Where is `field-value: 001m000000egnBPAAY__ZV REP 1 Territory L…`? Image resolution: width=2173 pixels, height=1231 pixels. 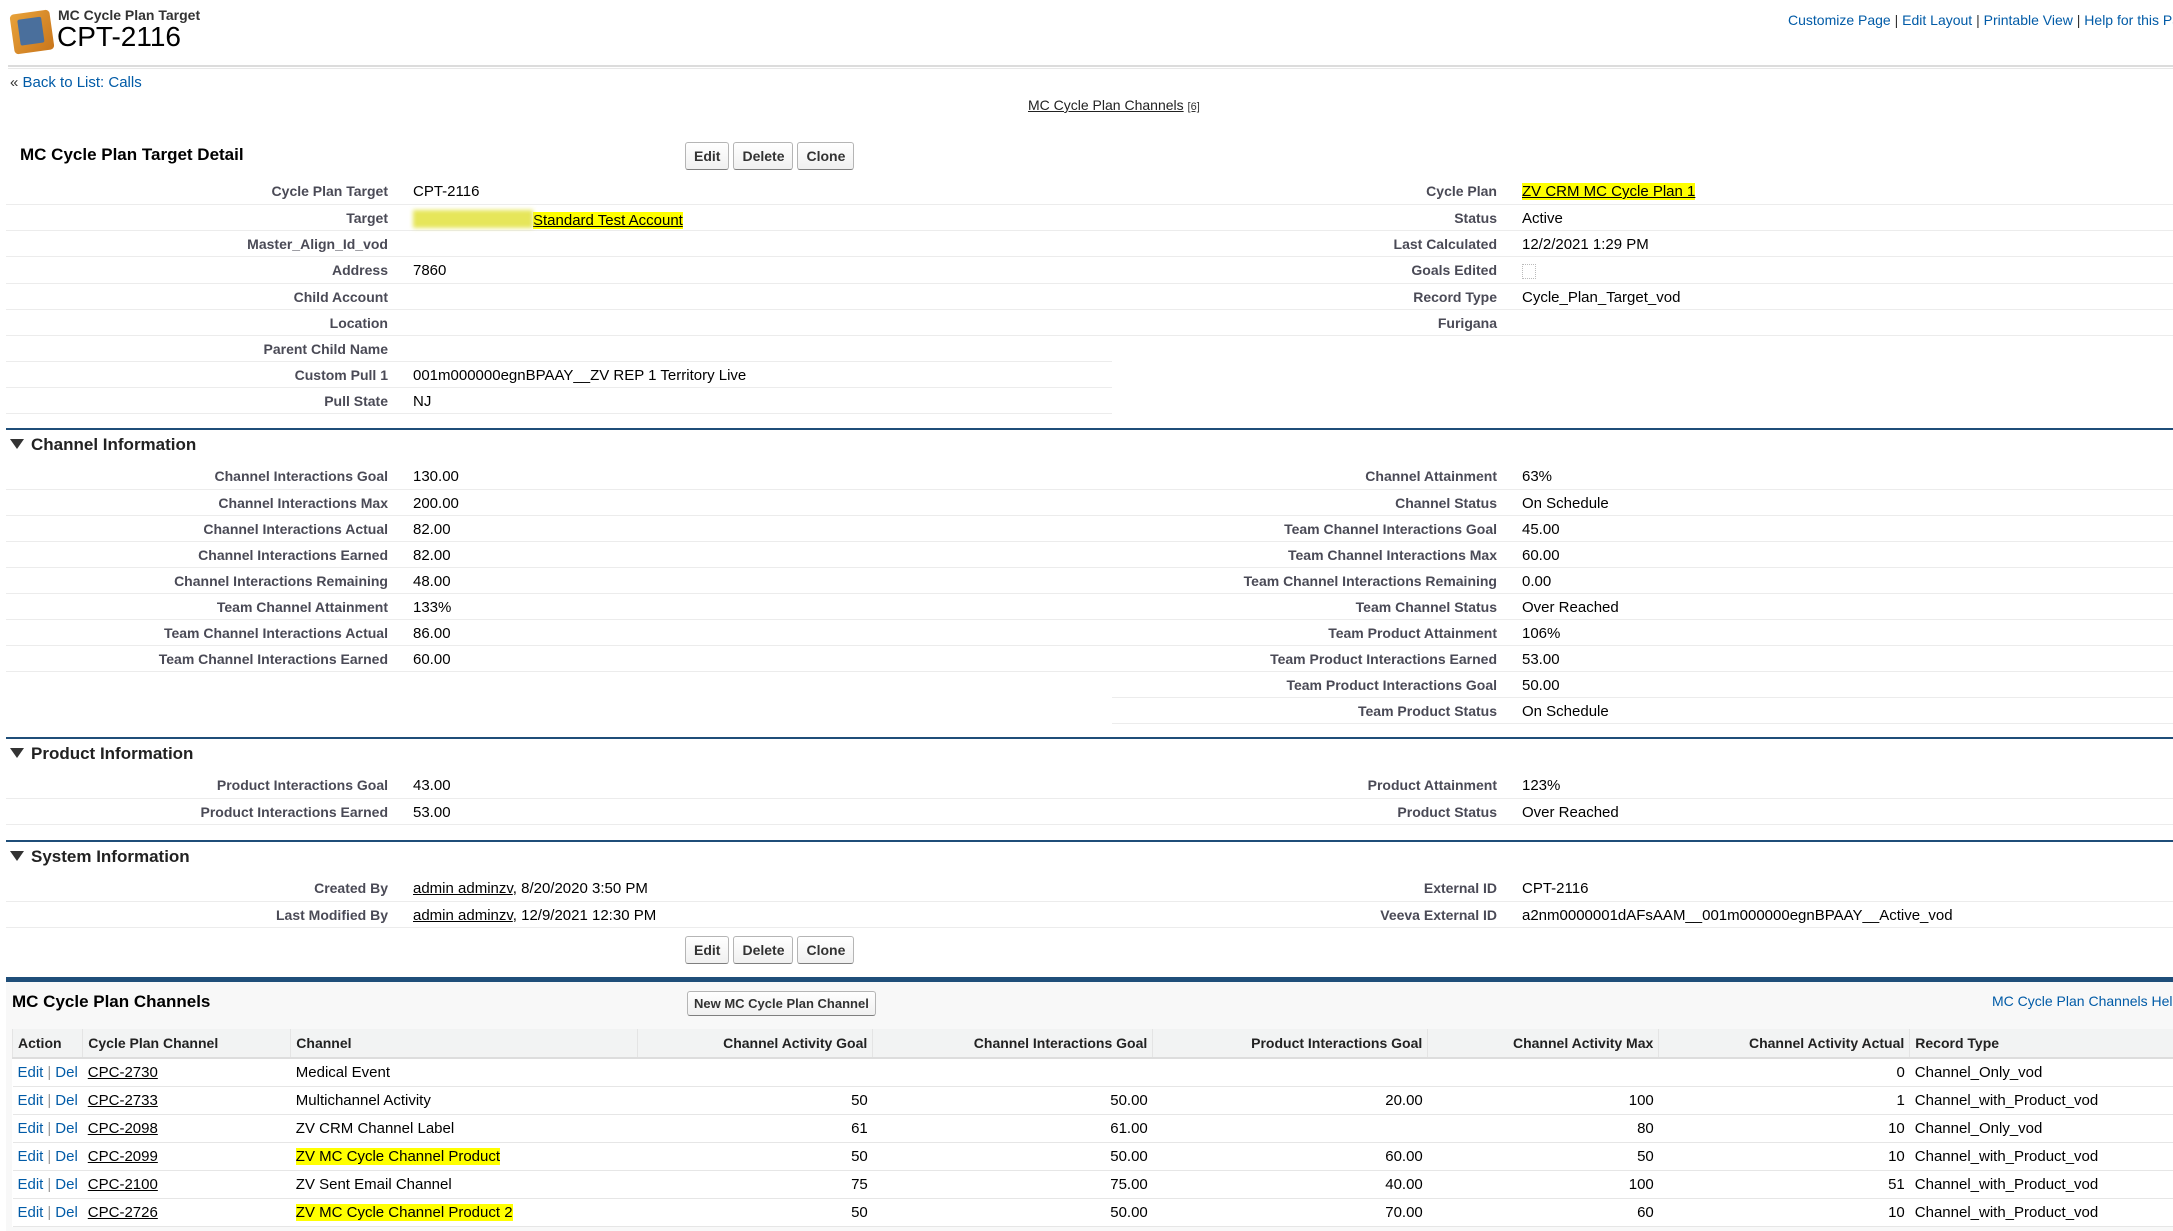 field-value: 001m000000egnBPAAY__ZV REP 1 Territory L… is located at coordinates (758, 374).